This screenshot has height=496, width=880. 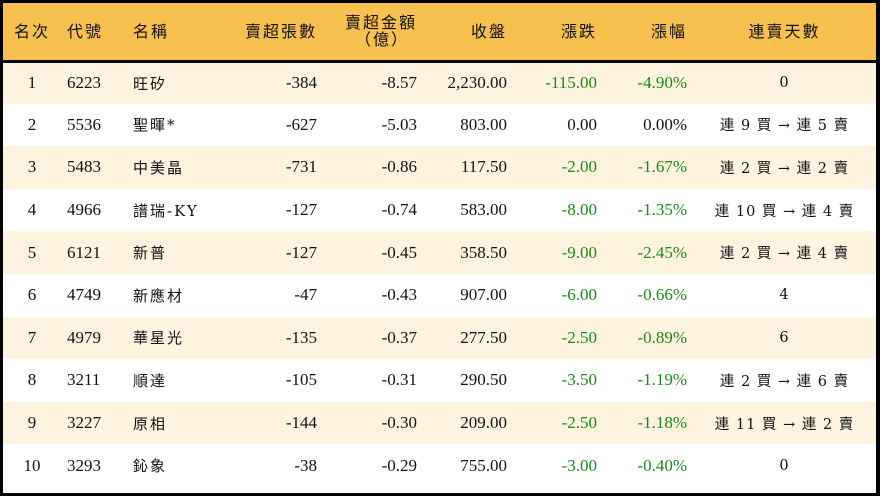 What do you see at coordinates (662, 167) in the screenshot?
I see `cell-change-pct: -1.67%` at bounding box center [662, 167].